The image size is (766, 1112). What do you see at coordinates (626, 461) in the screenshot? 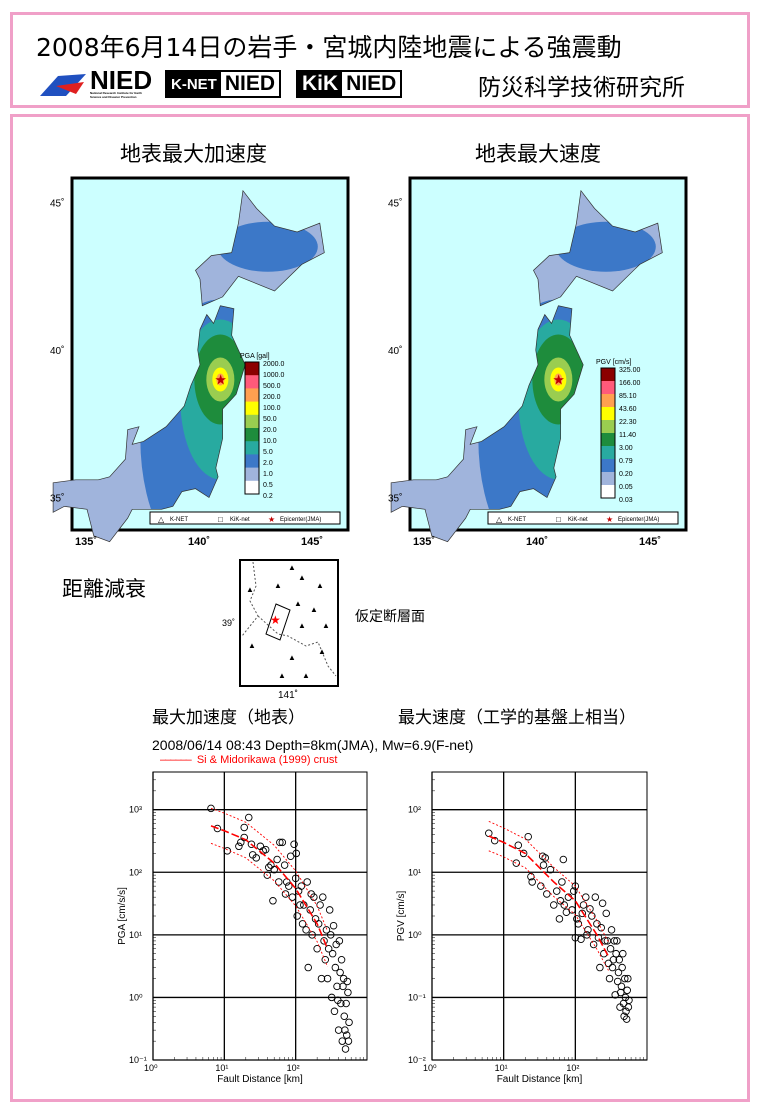
I see `legend-label: 0.79` at bounding box center [626, 461].